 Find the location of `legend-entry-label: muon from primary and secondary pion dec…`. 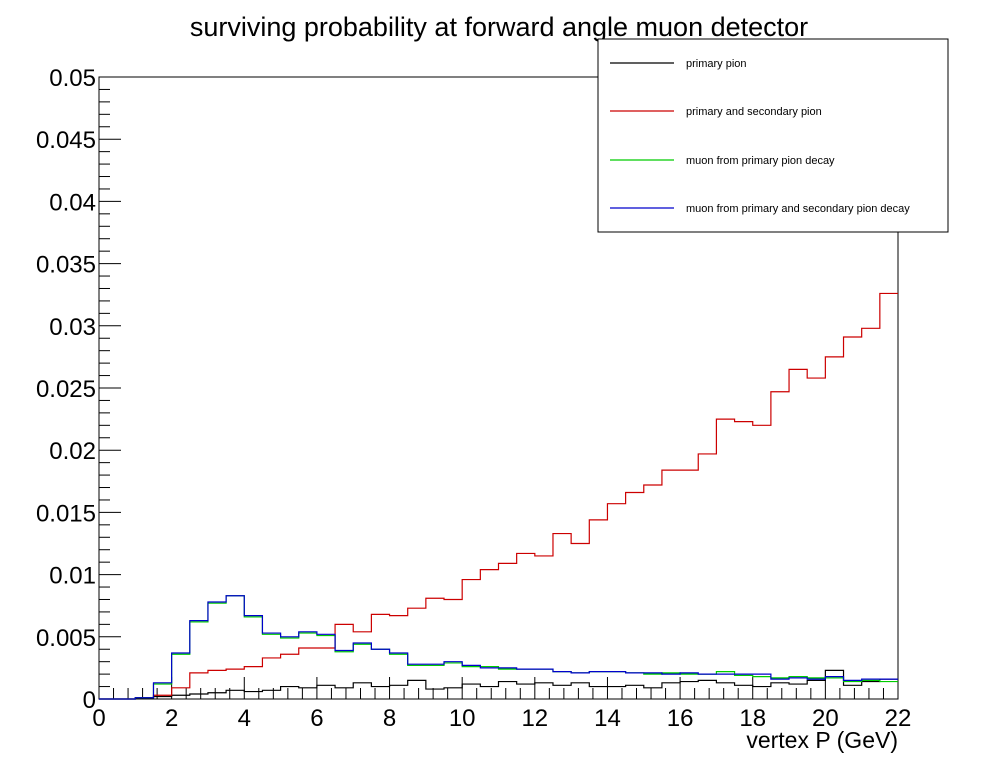

legend-entry-label: muon from primary and secondary pion dec… is located at coordinates (798, 209).